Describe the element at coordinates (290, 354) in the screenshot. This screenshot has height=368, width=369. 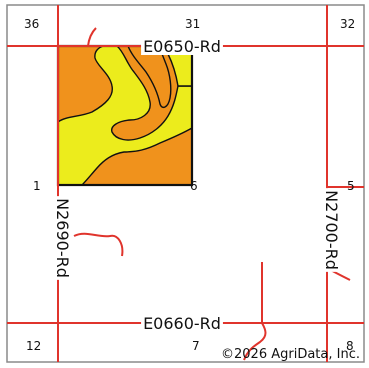
I see `copyright-text: ©2026 AgriData, Inc.` at that location.